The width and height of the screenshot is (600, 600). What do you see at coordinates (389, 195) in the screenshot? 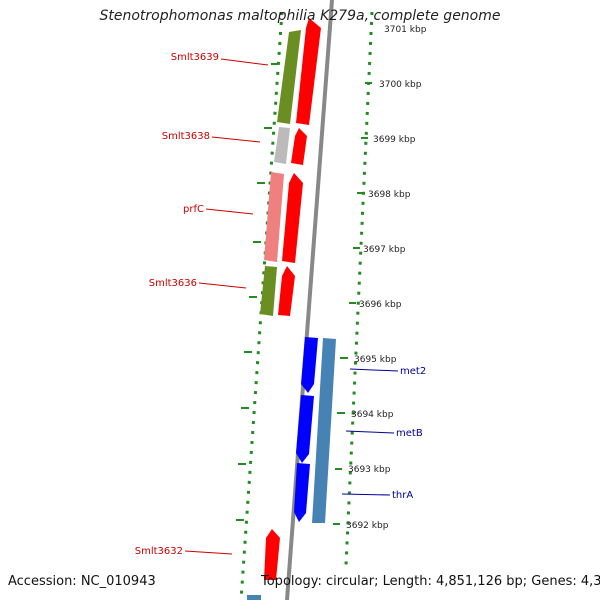
I see `tick-label: 3698 kbp` at bounding box center [389, 195].